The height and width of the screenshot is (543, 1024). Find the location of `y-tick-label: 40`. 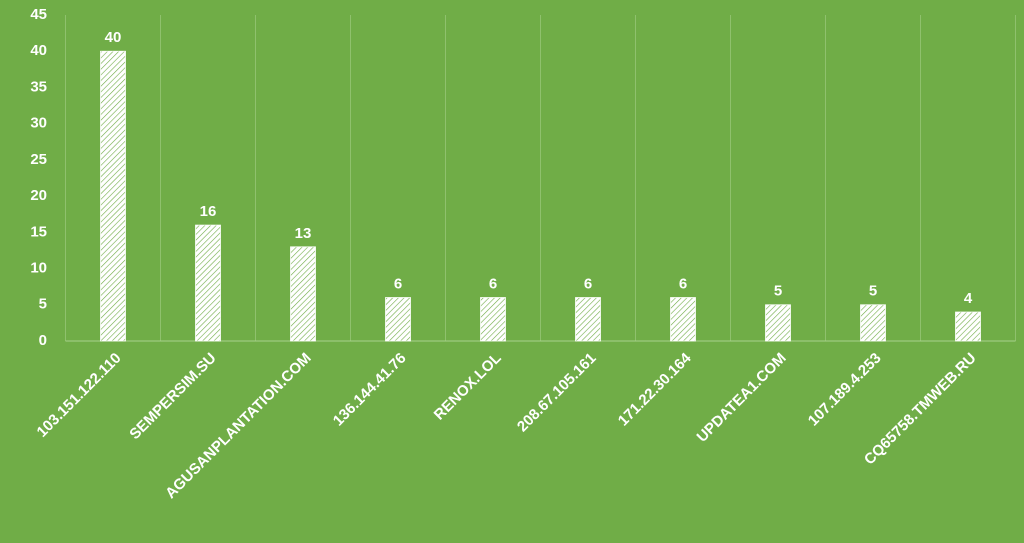

y-tick-label: 40 is located at coordinates (38, 50).